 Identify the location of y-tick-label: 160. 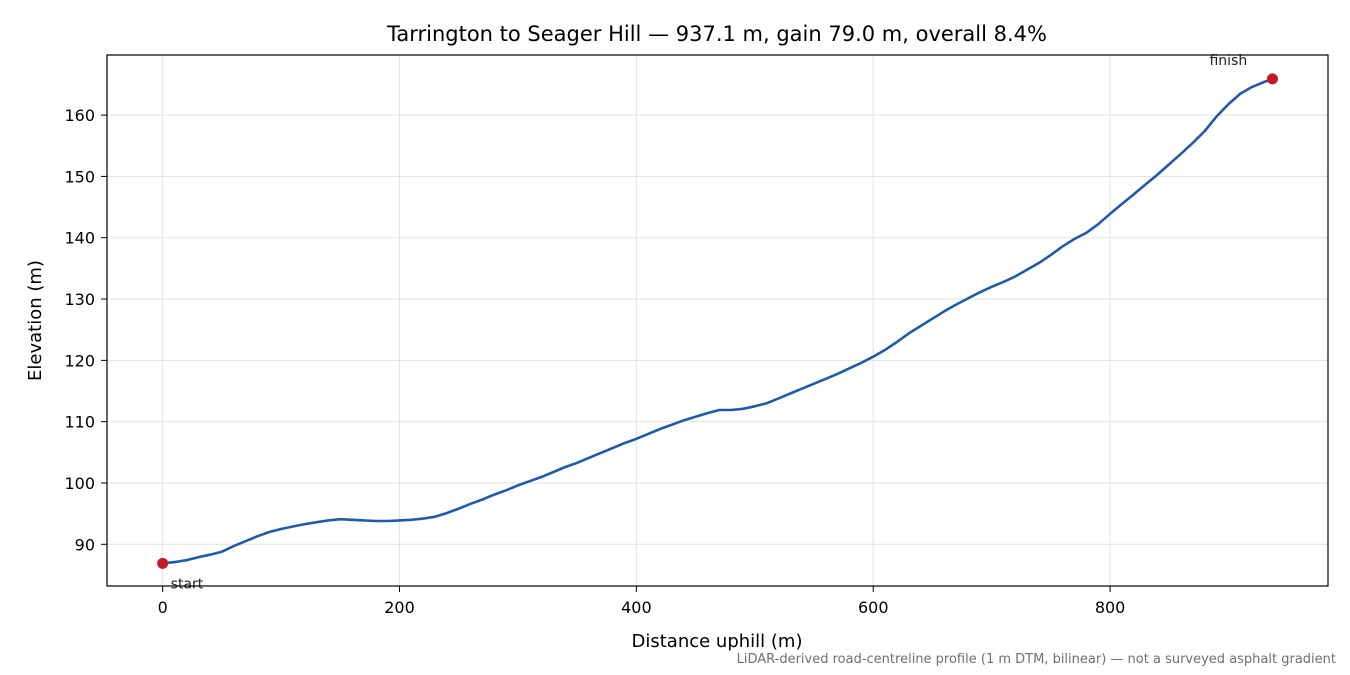
(79, 115).